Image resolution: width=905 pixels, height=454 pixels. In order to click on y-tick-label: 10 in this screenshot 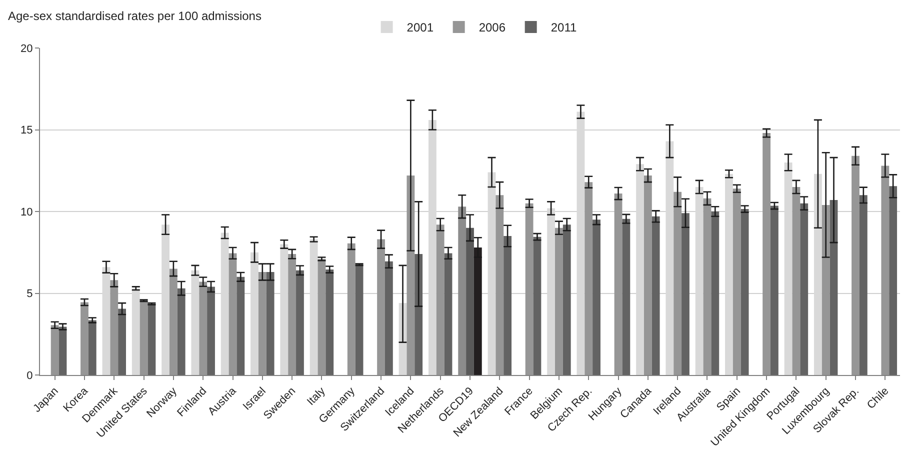, I will do `click(26, 212)`.